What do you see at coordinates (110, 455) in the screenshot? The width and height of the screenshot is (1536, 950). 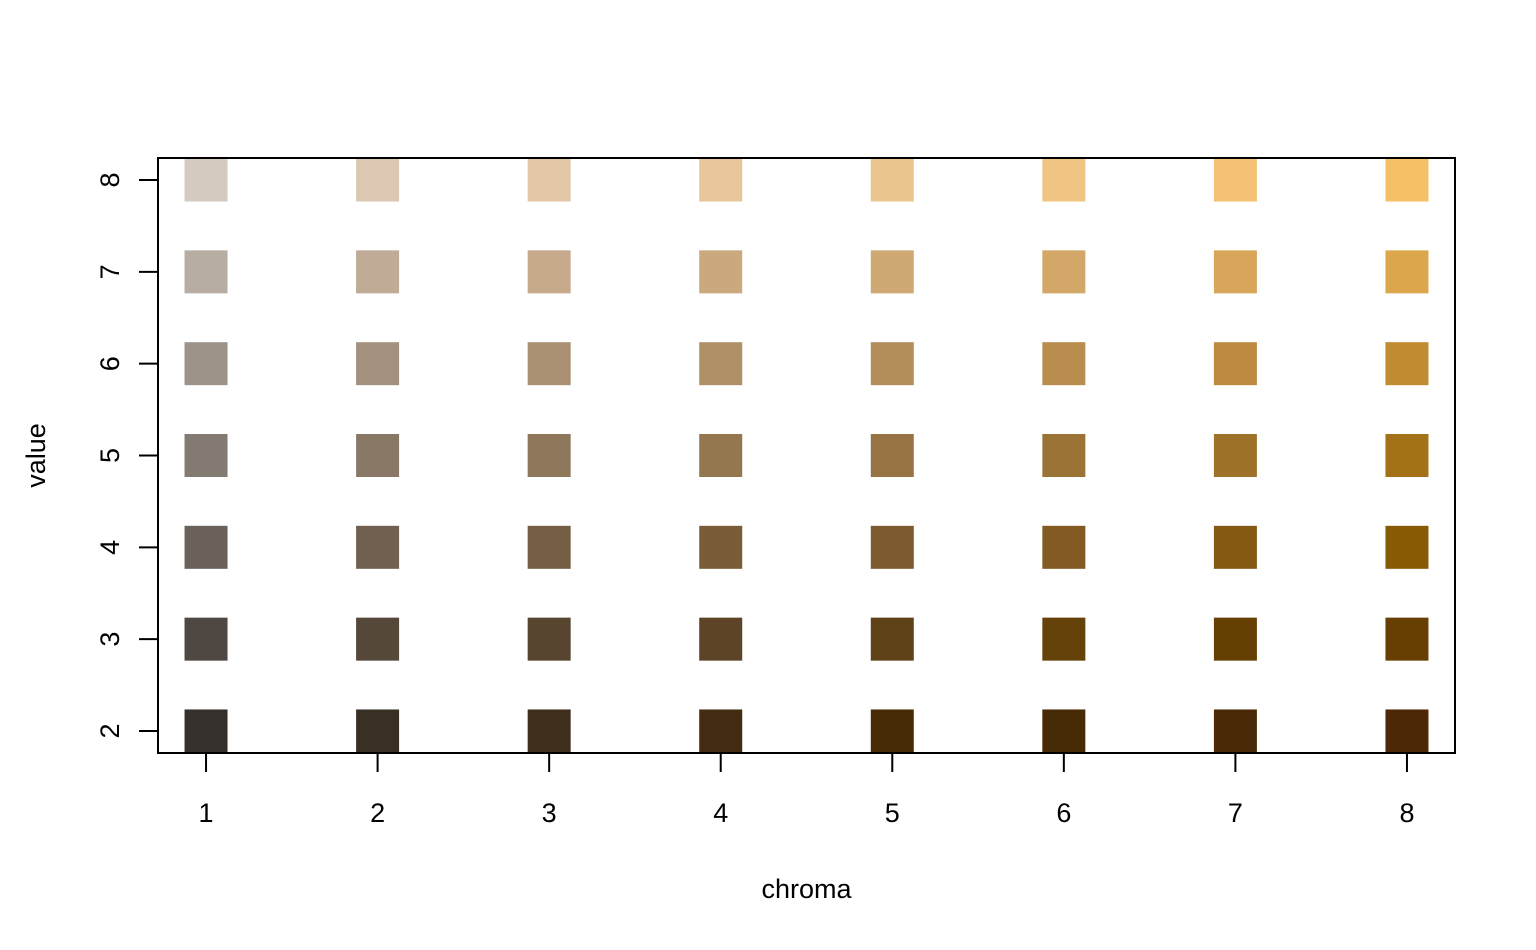 I see `y-tick-label: 5` at bounding box center [110, 455].